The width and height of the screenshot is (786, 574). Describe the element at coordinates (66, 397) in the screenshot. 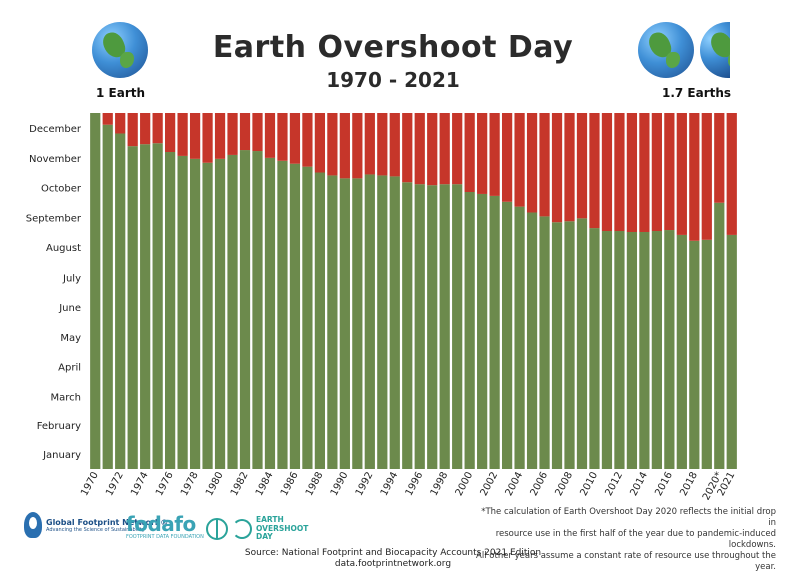

I see `y-month-label: March` at that location.